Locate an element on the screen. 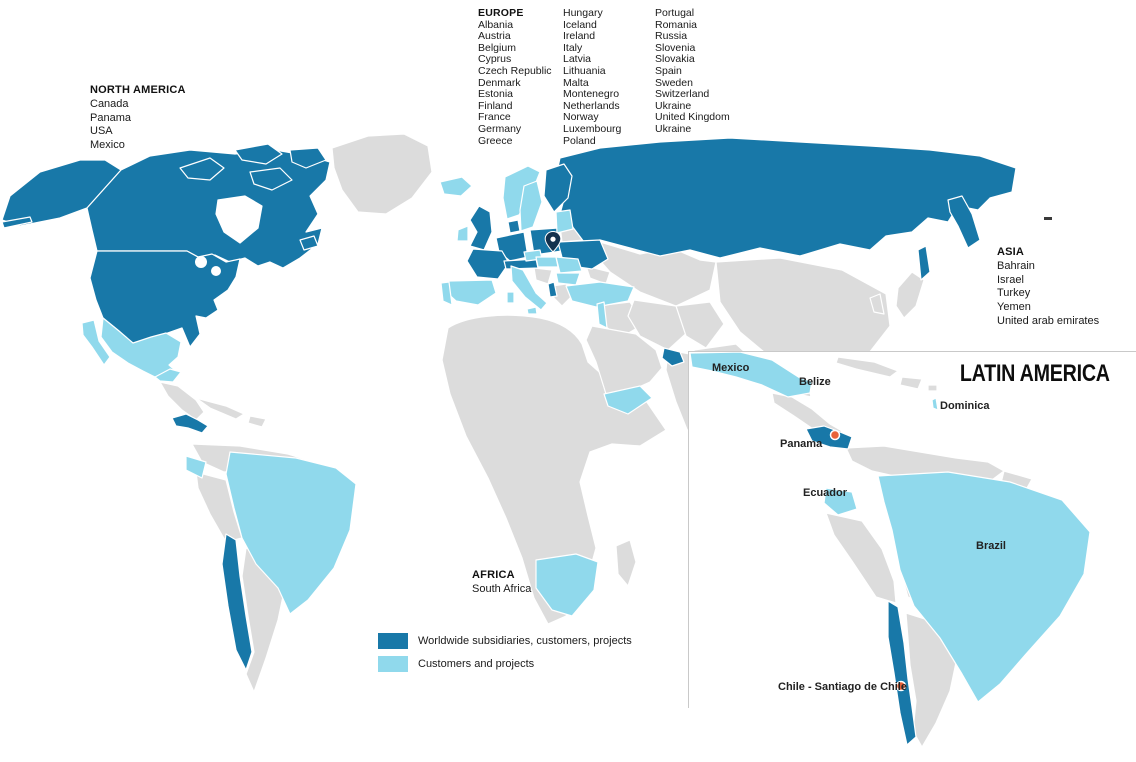 The image size is (1136, 762). map-label-chile: Chile - Santiago de Chile is located at coordinates (842, 687).